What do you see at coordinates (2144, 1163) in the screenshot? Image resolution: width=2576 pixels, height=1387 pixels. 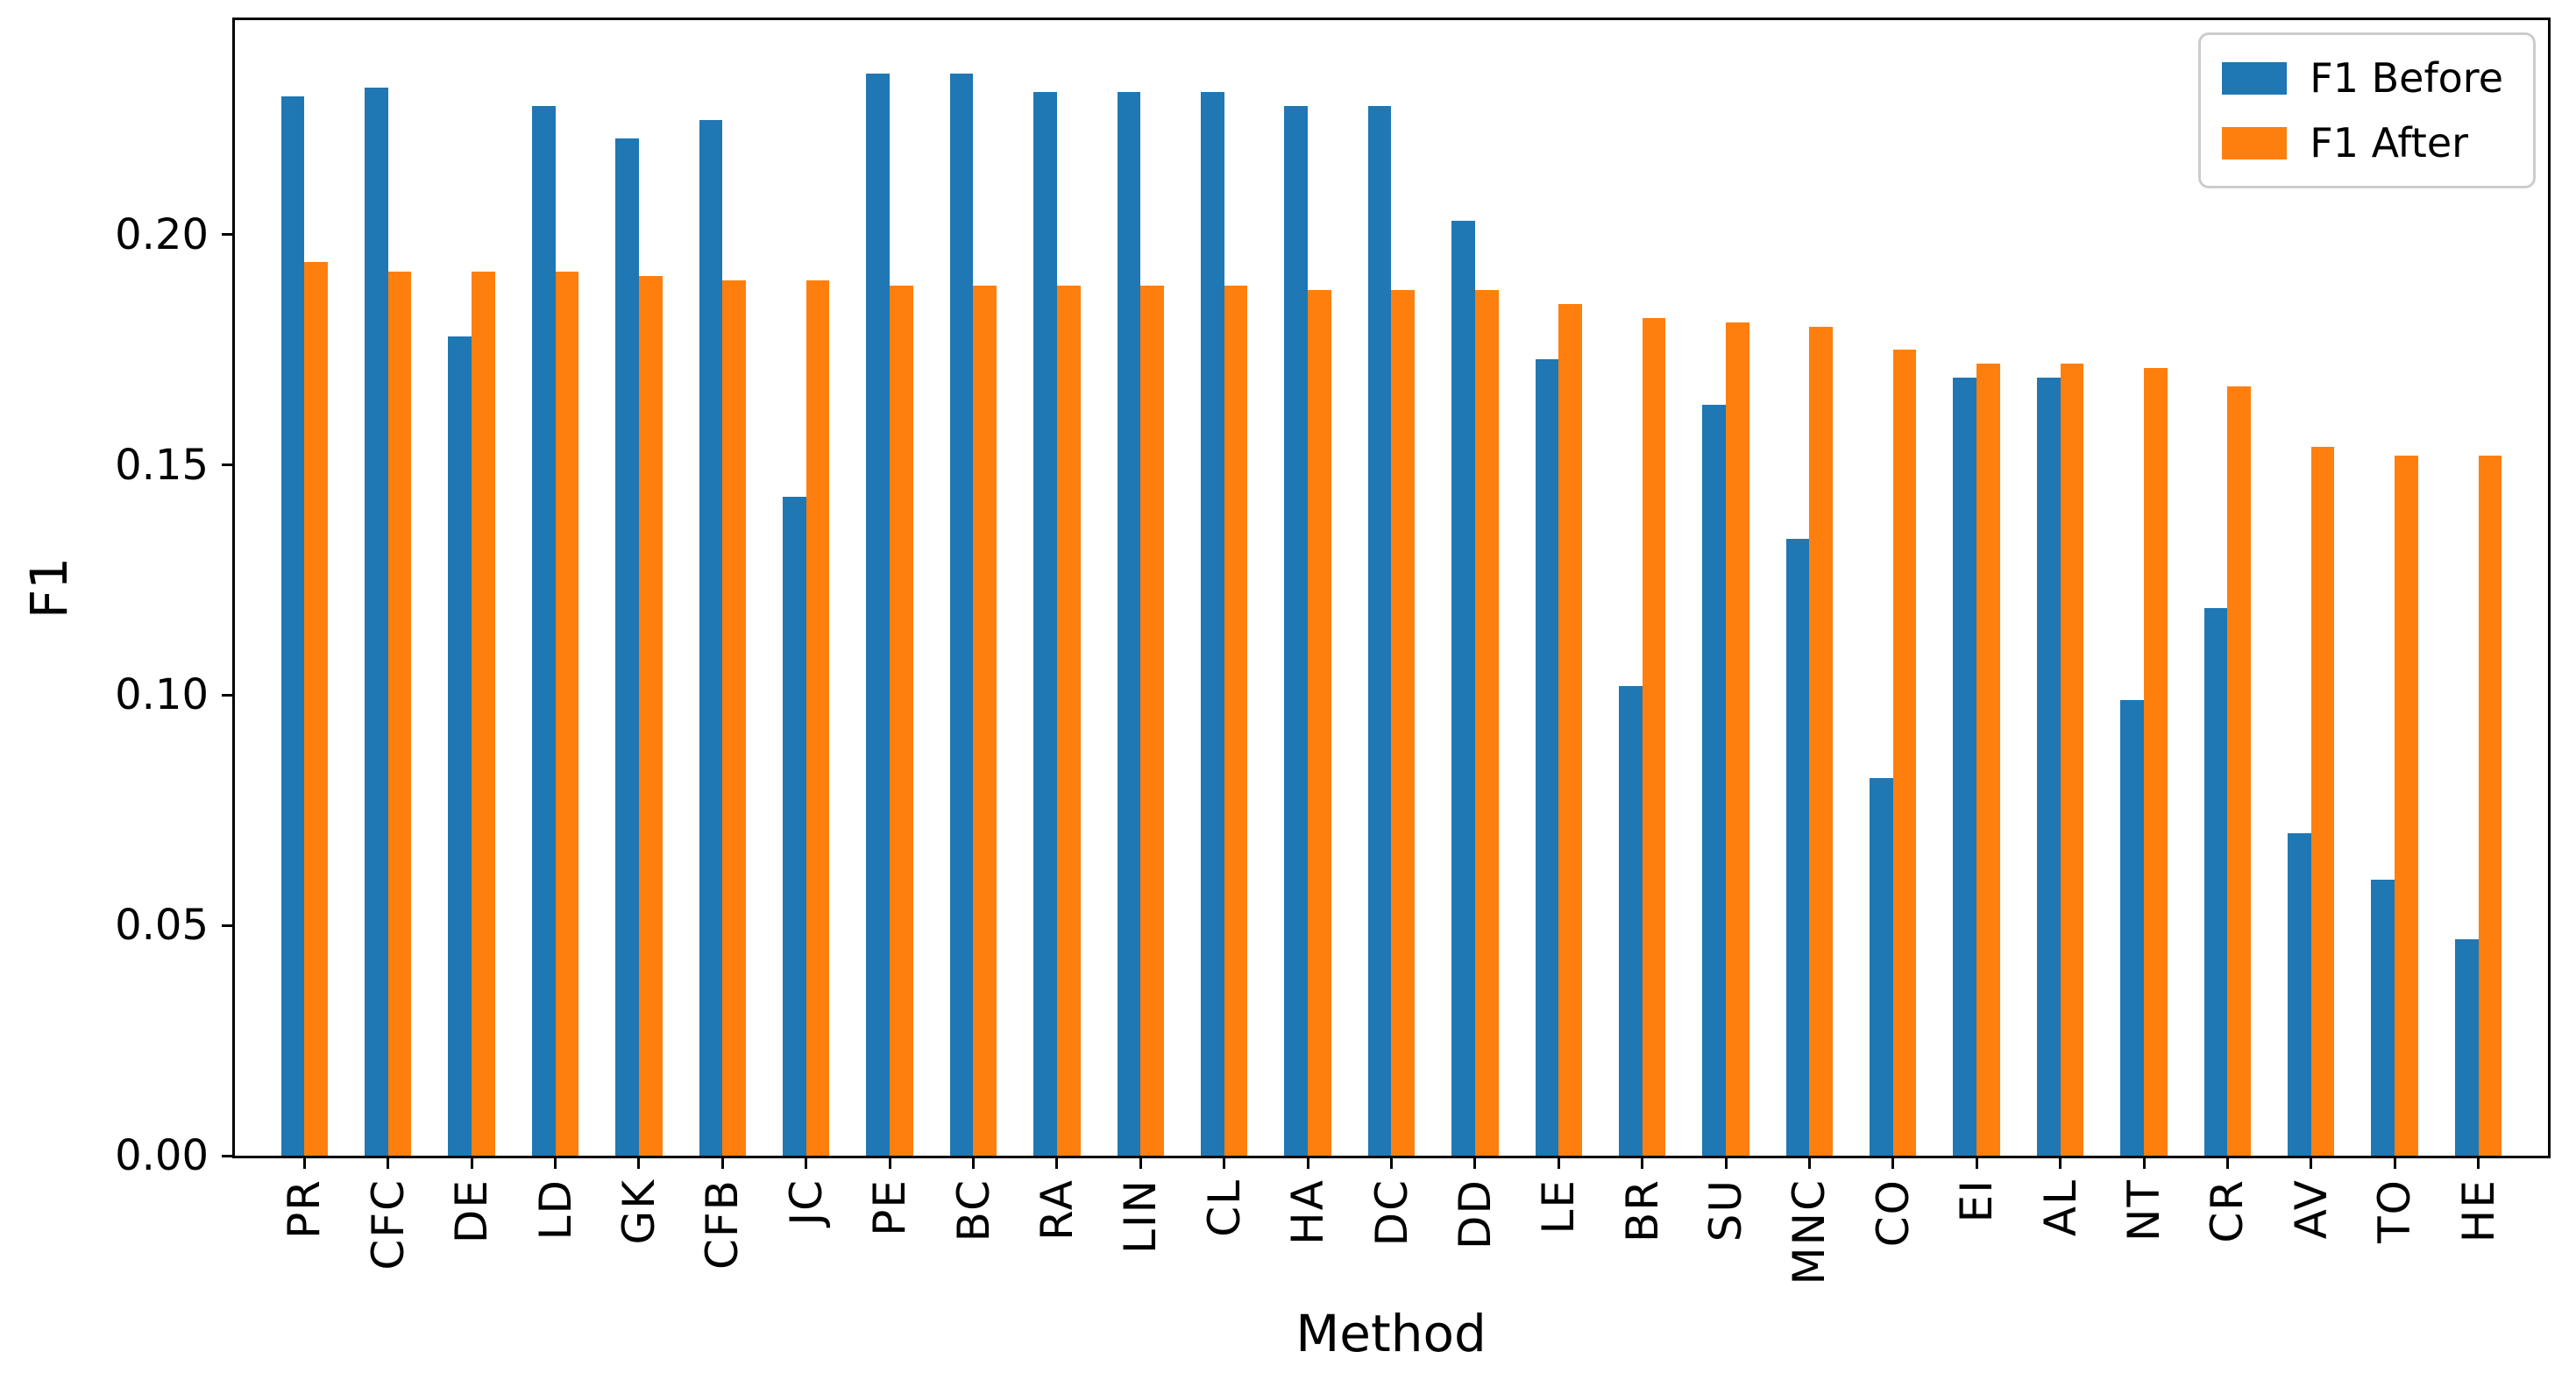 I see `x-tick-mark-nt` at bounding box center [2144, 1163].